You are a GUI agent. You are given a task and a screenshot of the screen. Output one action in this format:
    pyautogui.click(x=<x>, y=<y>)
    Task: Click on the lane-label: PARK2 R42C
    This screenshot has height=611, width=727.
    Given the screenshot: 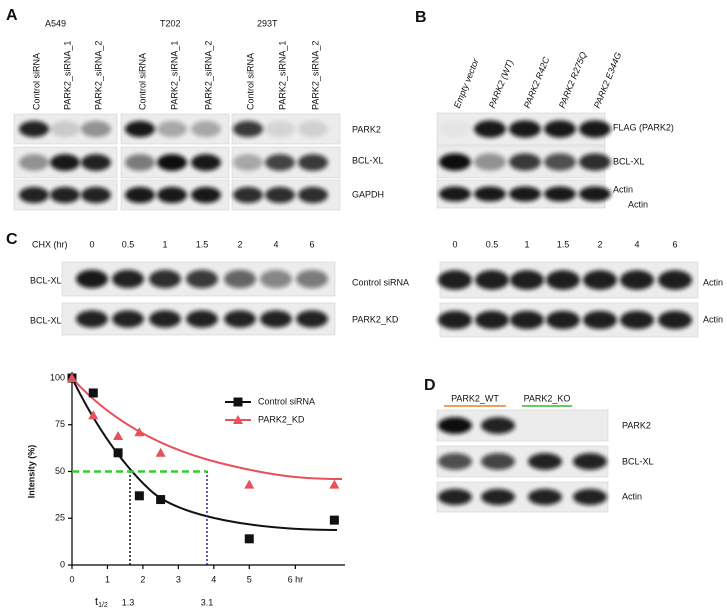 What is the action you would take?
    pyautogui.click(x=537, y=82)
    